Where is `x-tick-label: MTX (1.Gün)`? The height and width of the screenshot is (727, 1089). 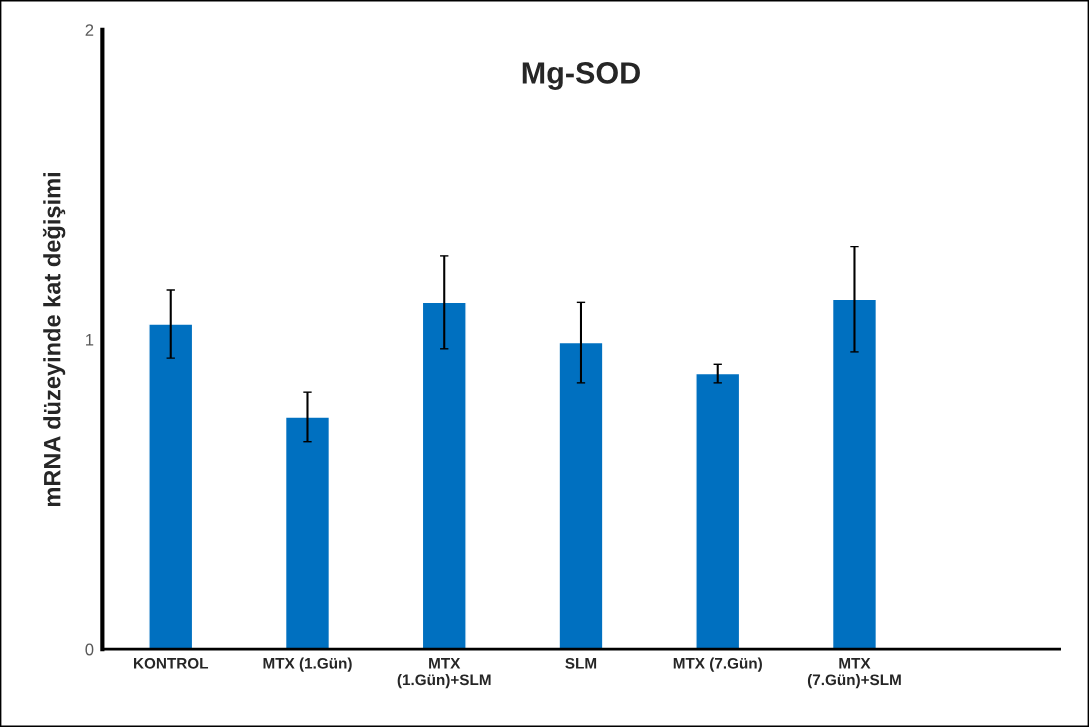
x-tick-label: MTX (1.Gün) is located at coordinates (307, 664).